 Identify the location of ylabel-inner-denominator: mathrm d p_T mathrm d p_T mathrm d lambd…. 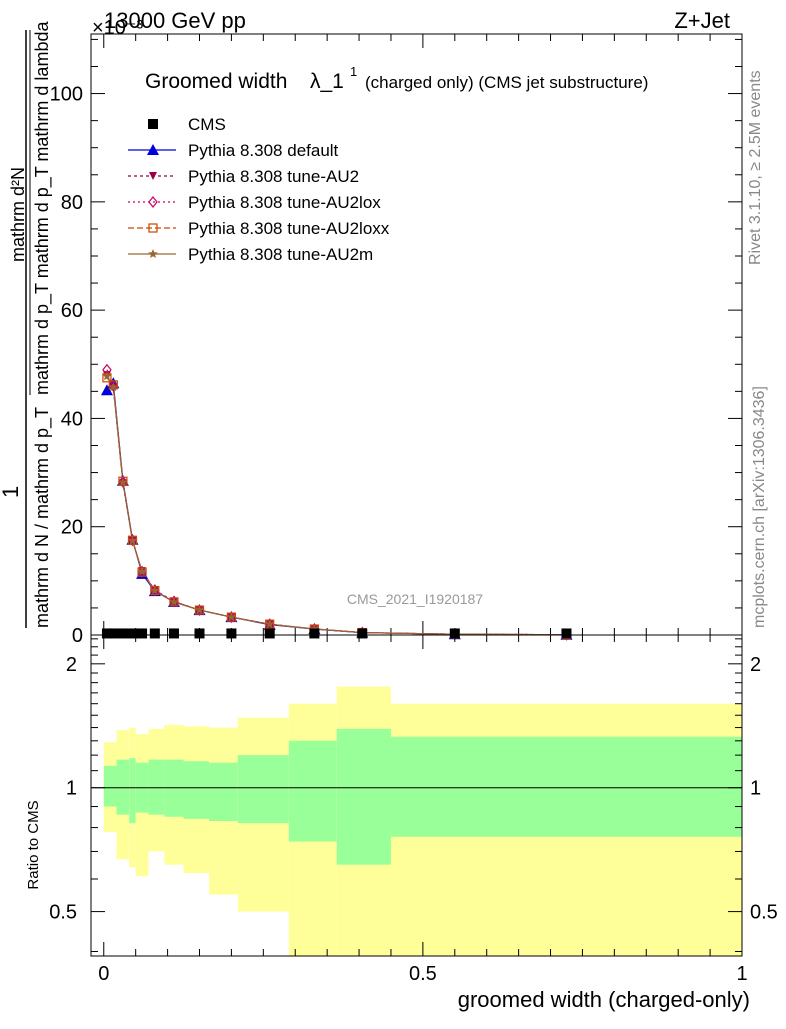
(42, 208).